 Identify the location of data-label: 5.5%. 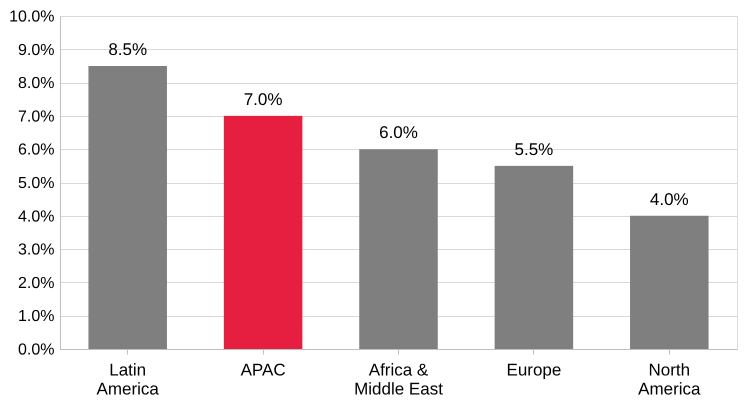
(534, 149).